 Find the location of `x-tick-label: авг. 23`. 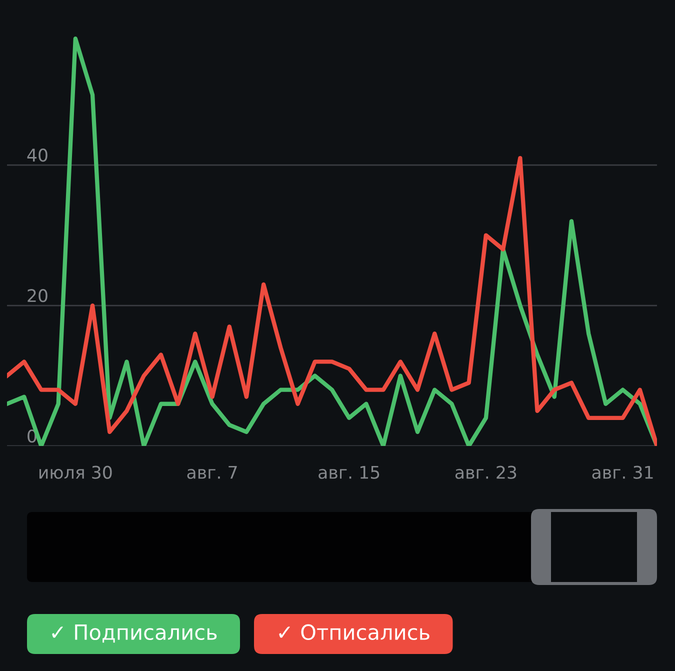

x-tick-label: авг. 23 is located at coordinates (485, 472).